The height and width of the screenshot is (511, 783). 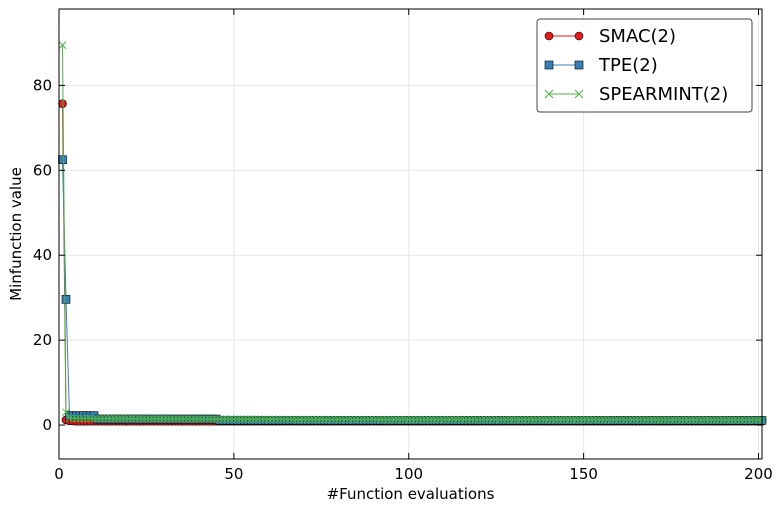 I want to click on legend-item: SMAC(2), so click(x=610, y=36).